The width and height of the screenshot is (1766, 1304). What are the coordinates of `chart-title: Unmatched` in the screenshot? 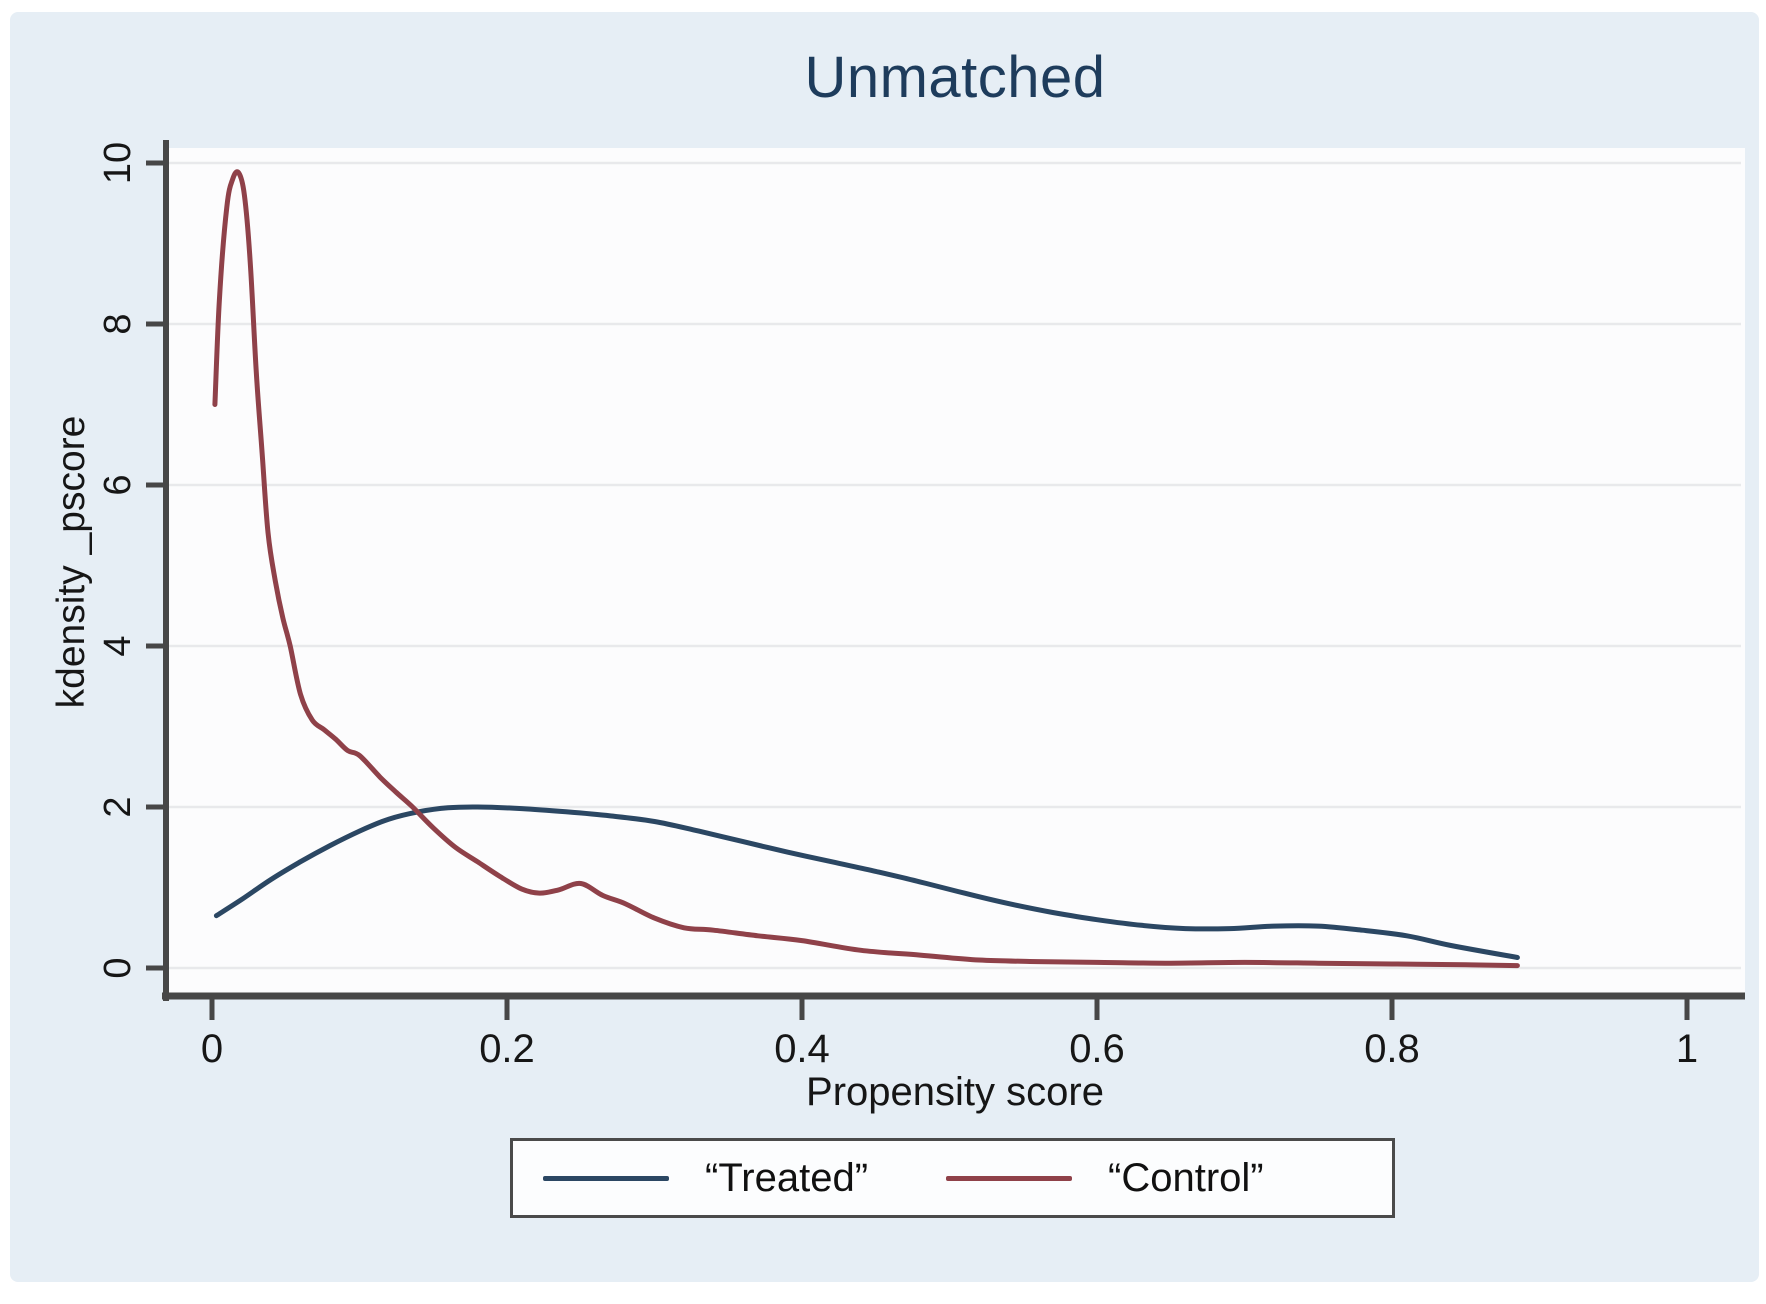 It's located at (955, 77).